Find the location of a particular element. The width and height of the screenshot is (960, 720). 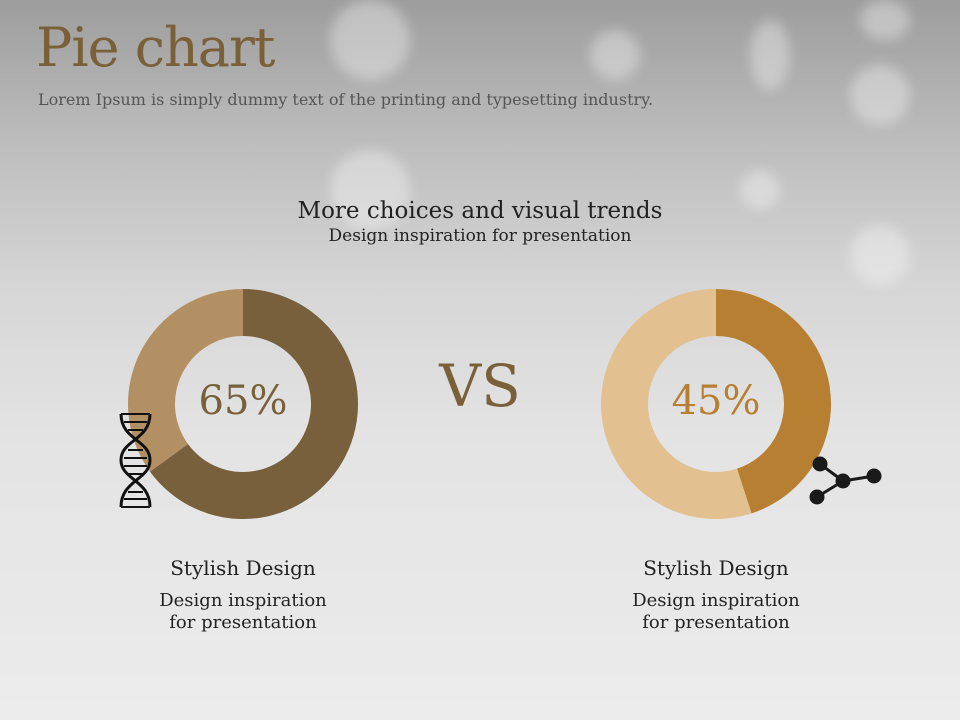

donut-chart-right is located at coordinates (715, 404).